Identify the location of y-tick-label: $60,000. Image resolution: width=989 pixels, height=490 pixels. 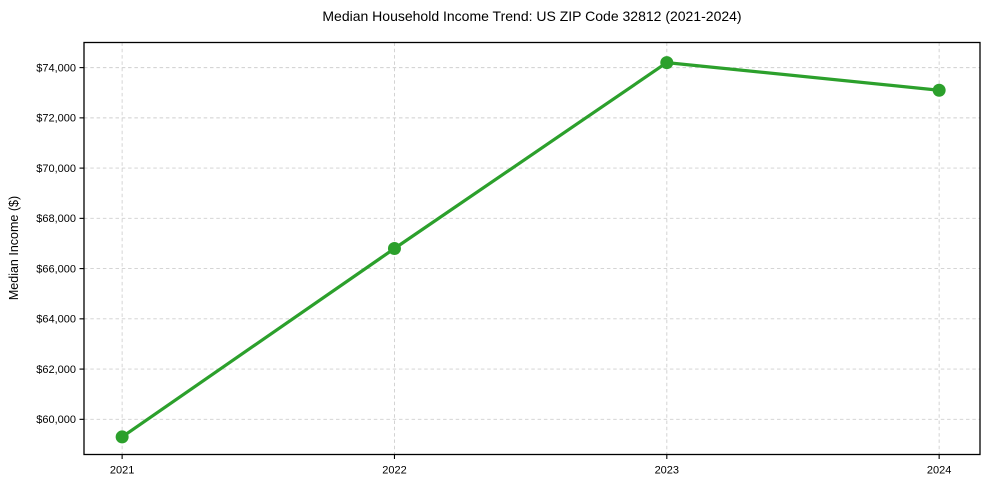
(56, 420).